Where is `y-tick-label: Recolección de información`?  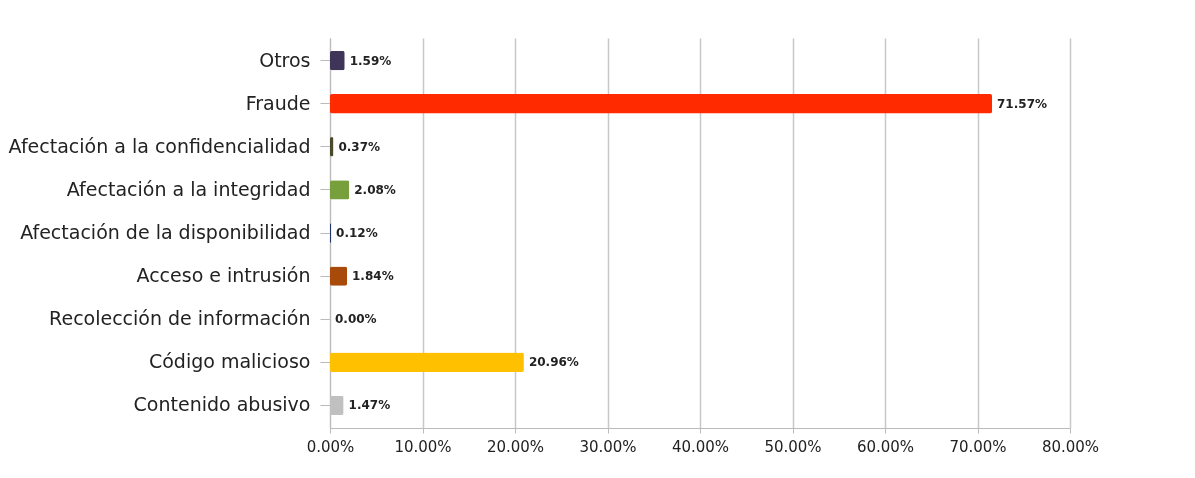 y-tick-label: Recolección de información is located at coordinates (180, 318).